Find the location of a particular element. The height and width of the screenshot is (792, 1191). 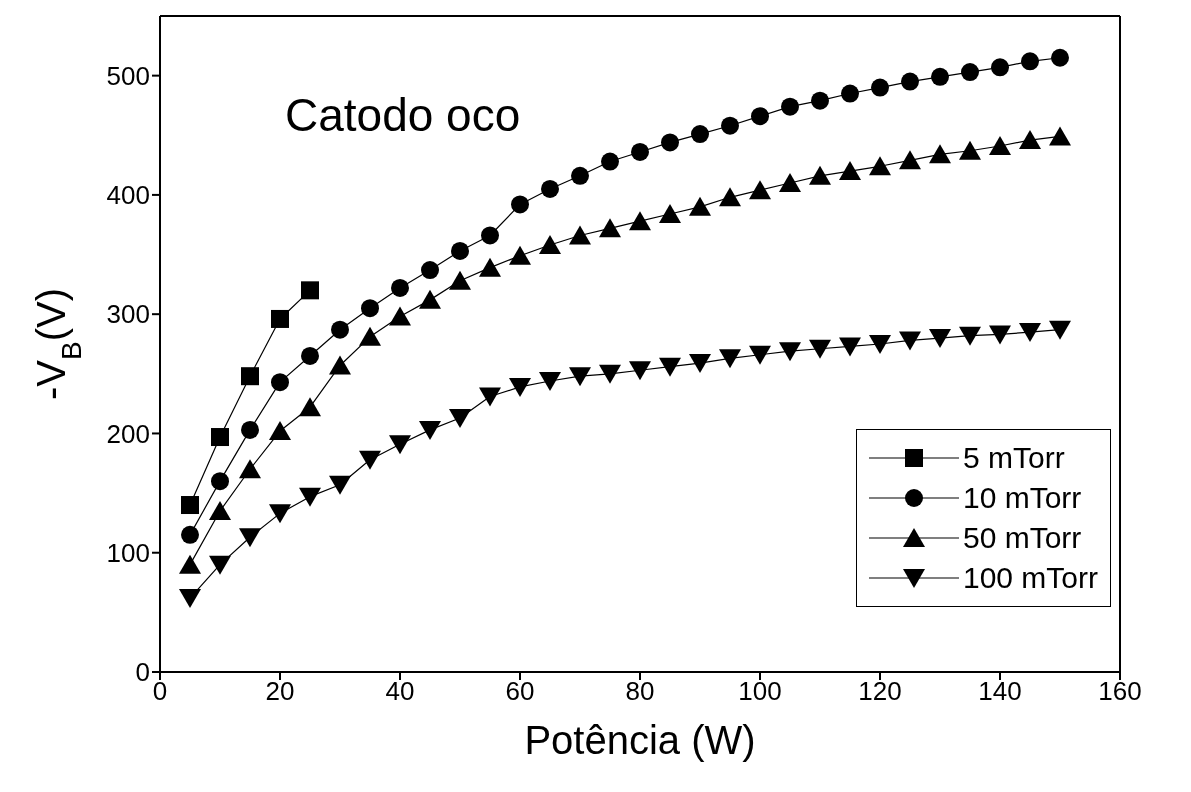

y-tick-label: 200 is located at coordinates (128, 433).